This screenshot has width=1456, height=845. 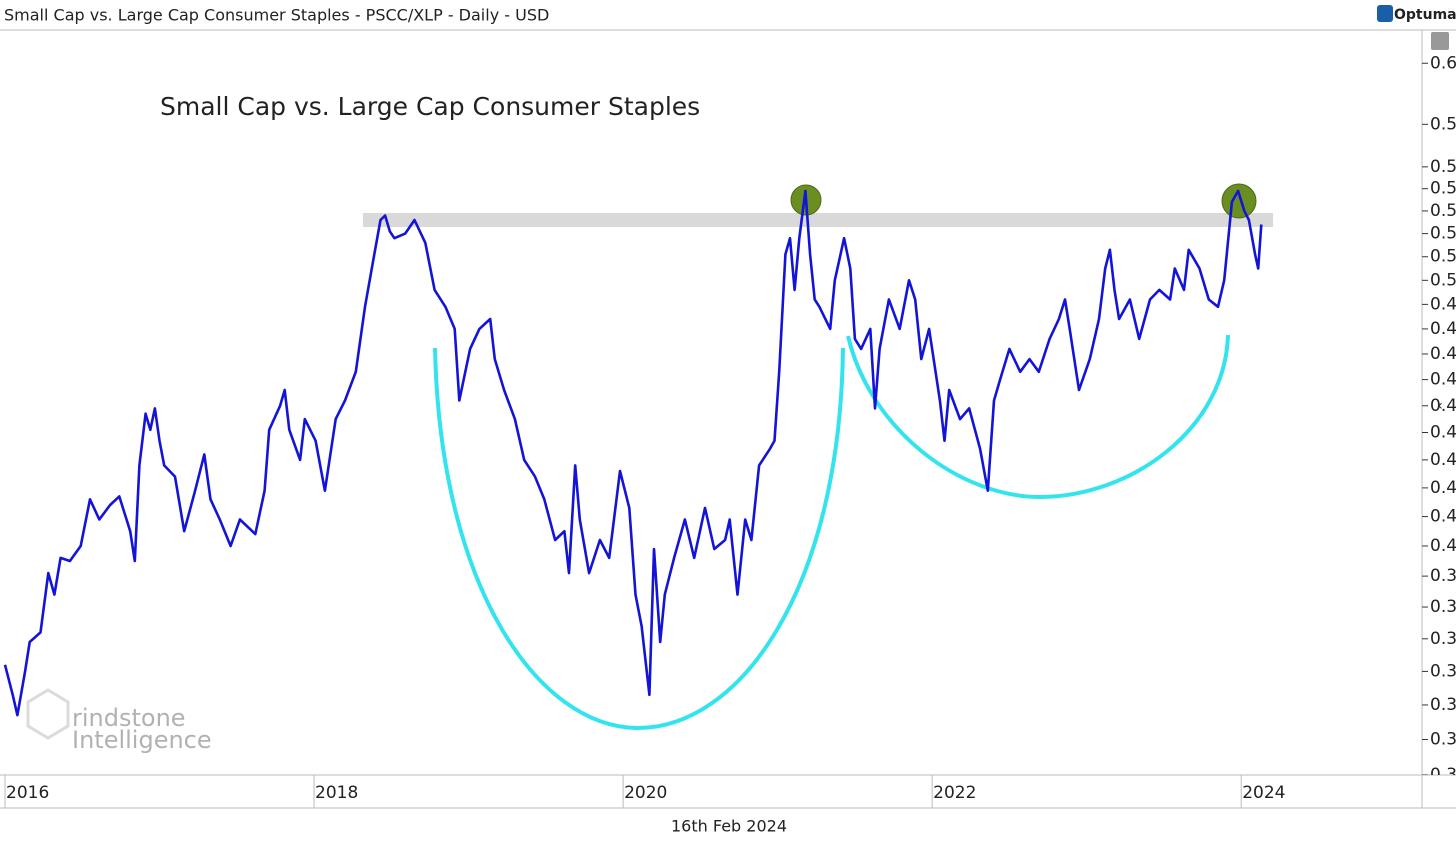 I want to click on highlight-circle, so click(x=1239, y=201).